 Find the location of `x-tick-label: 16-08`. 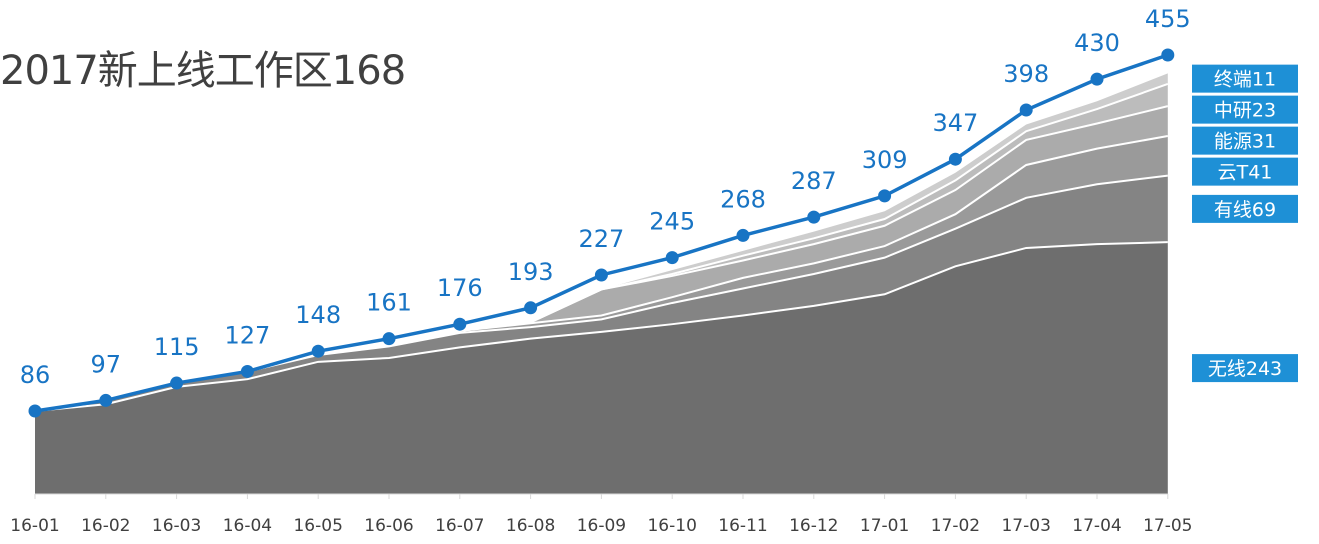

x-tick-label: 16-08 is located at coordinates (530, 526).